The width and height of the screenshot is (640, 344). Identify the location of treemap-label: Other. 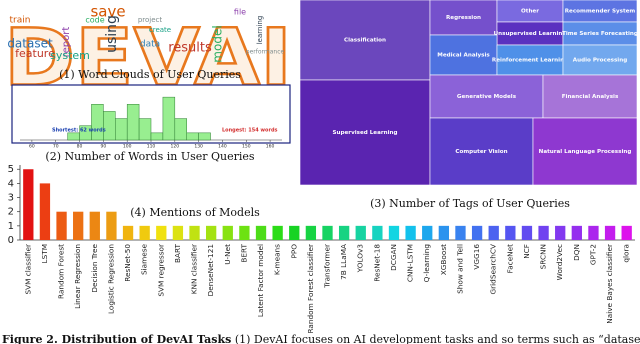
(530, 12).